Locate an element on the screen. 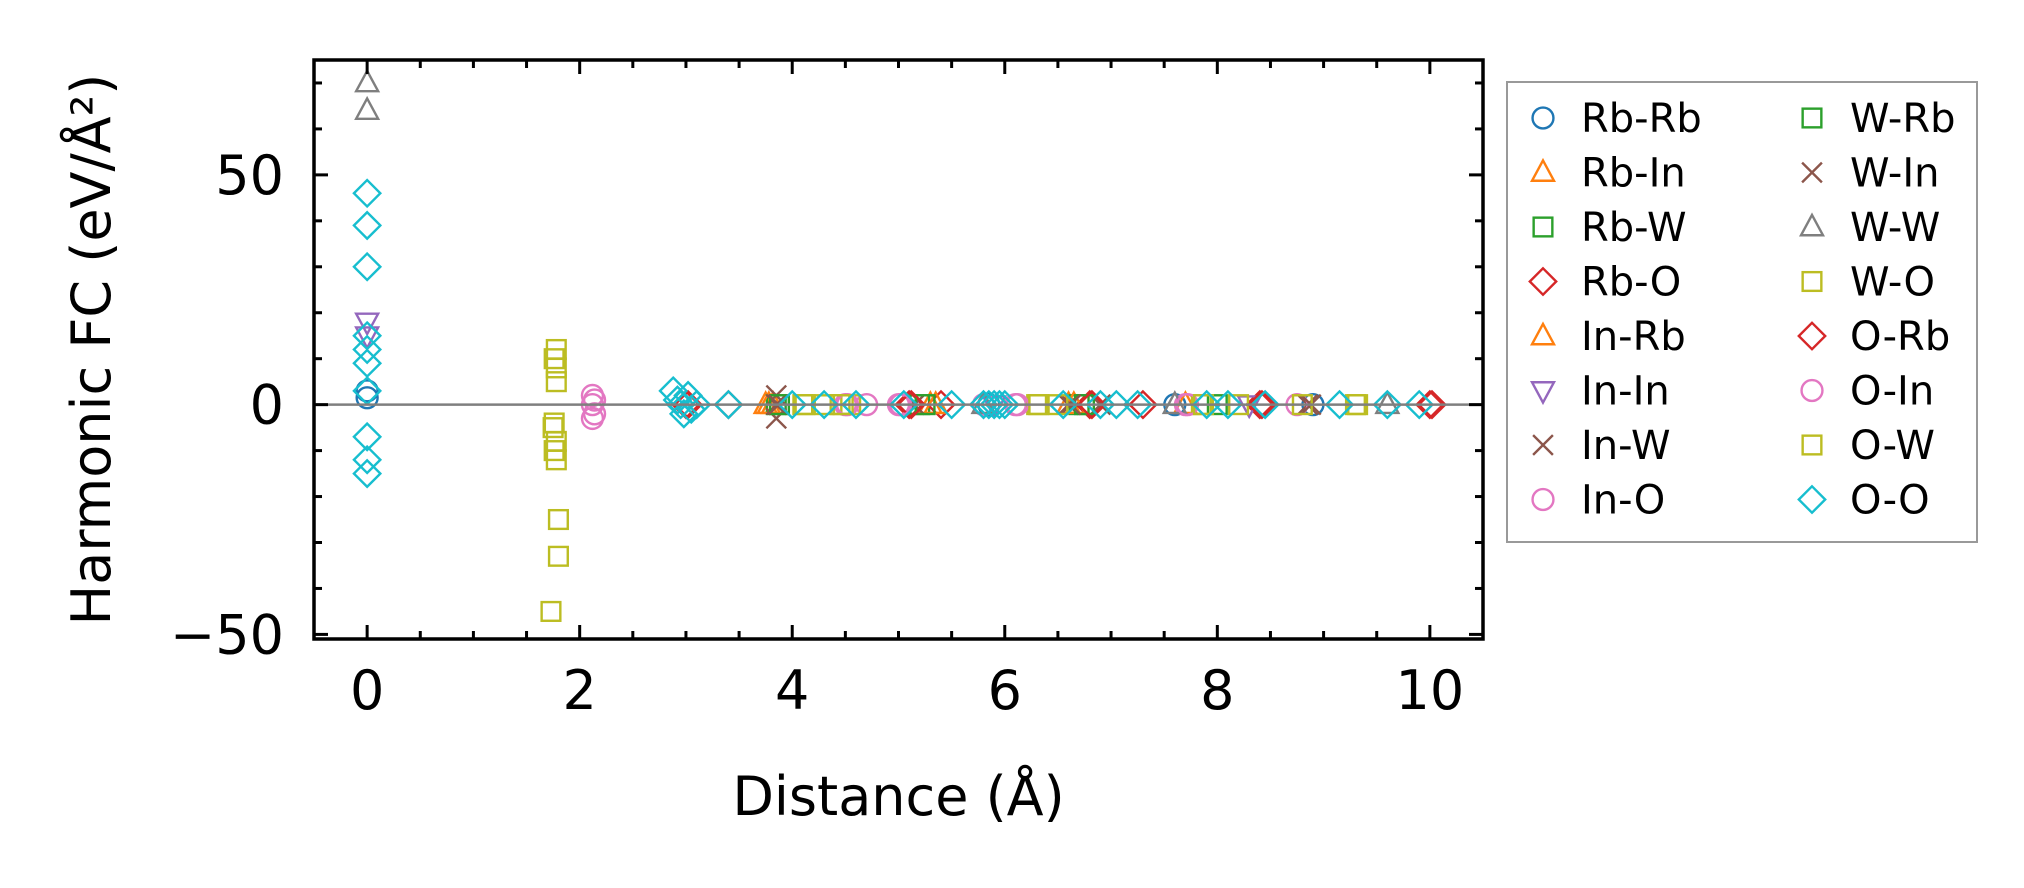 The width and height of the screenshot is (2024, 888). legend-marker-O-In is located at coordinates (1812, 390).